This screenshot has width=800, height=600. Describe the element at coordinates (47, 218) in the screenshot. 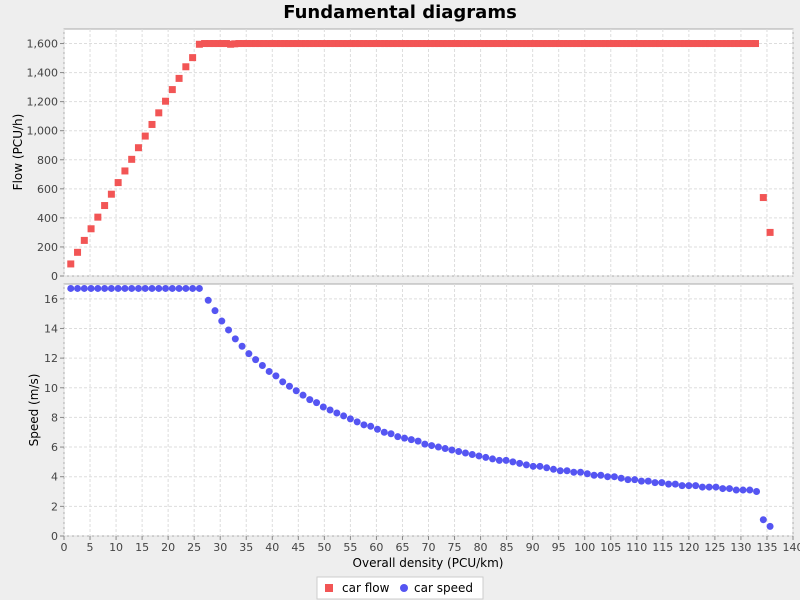

I see `y-tick-label: 400` at that location.